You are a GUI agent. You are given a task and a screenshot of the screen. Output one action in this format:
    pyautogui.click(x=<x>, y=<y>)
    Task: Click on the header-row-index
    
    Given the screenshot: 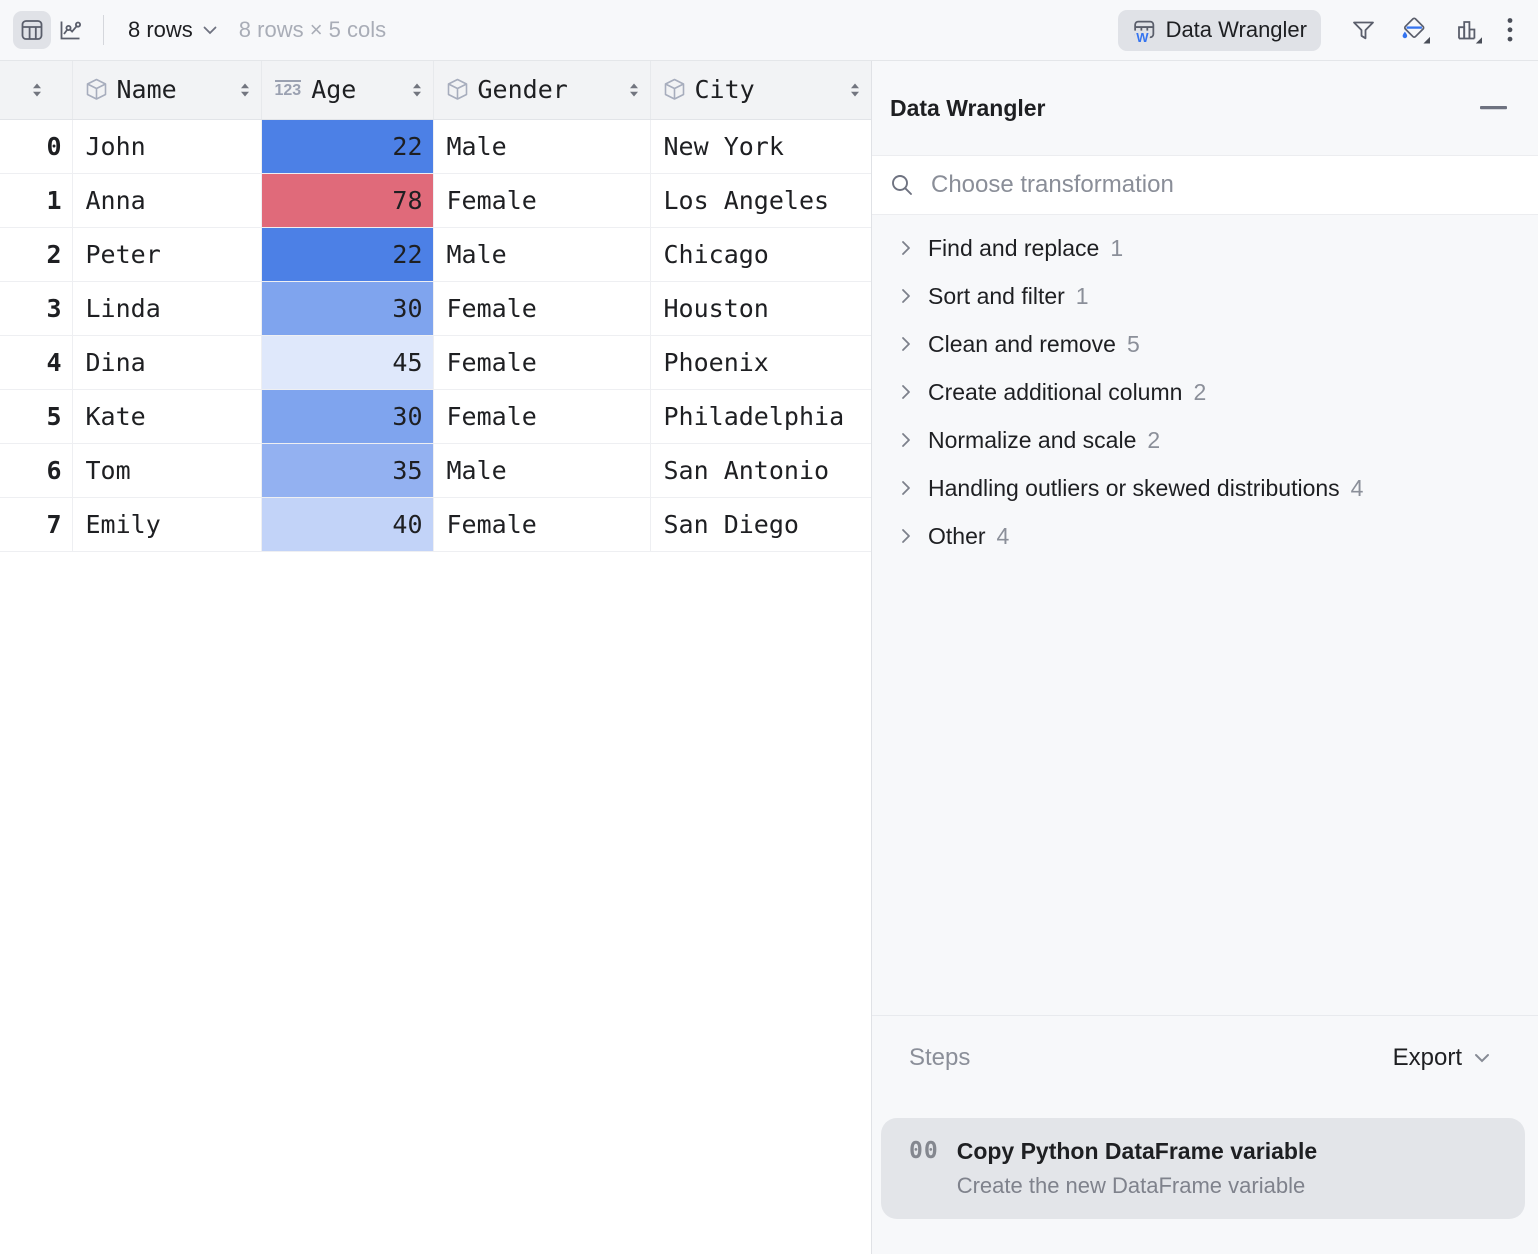 What is the action you would take?
    pyautogui.click(x=36, y=90)
    